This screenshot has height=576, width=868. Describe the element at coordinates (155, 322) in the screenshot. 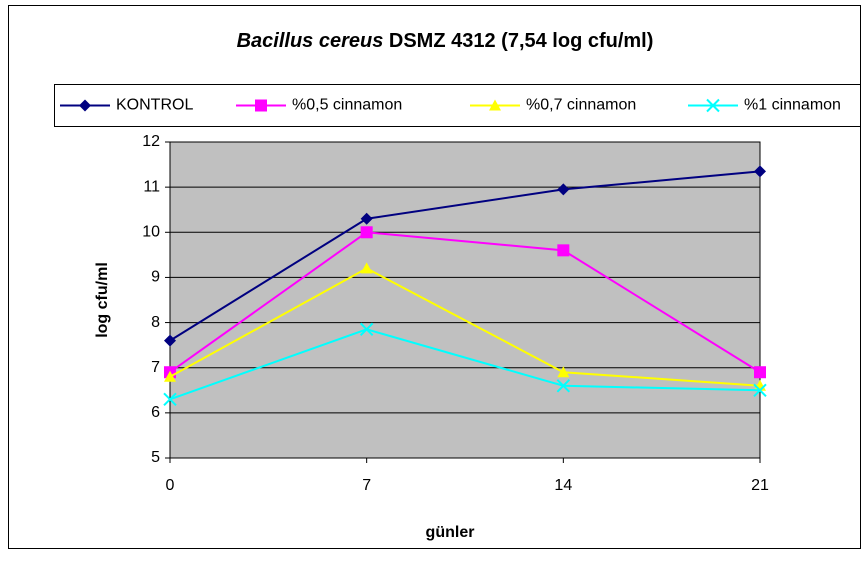

I see `y-tick-label: 8` at that location.